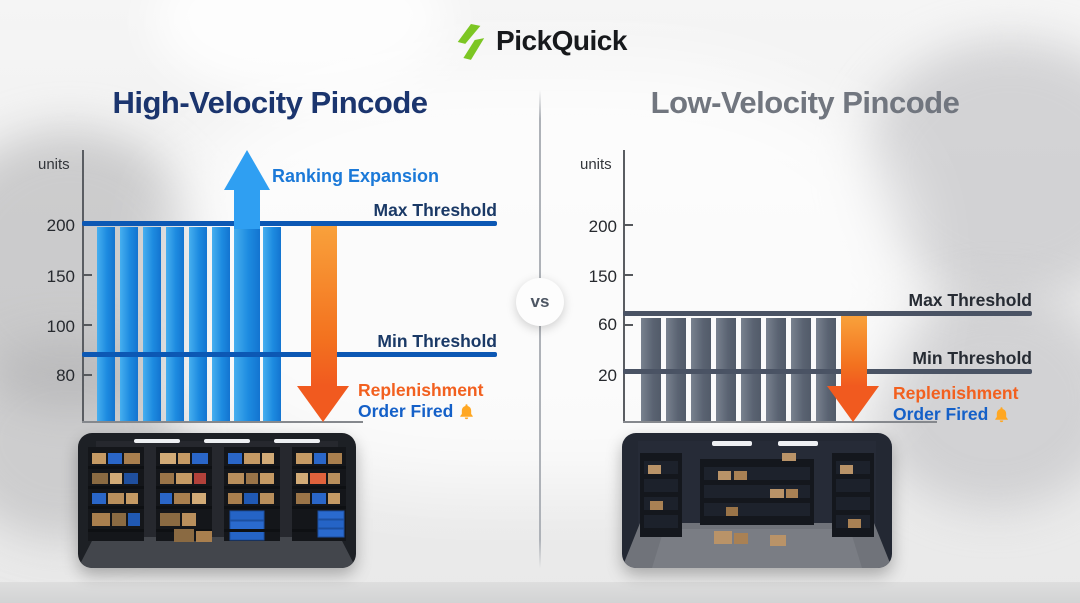  Describe the element at coordinates (540, 592) in the screenshot. I see `floor-band` at that location.